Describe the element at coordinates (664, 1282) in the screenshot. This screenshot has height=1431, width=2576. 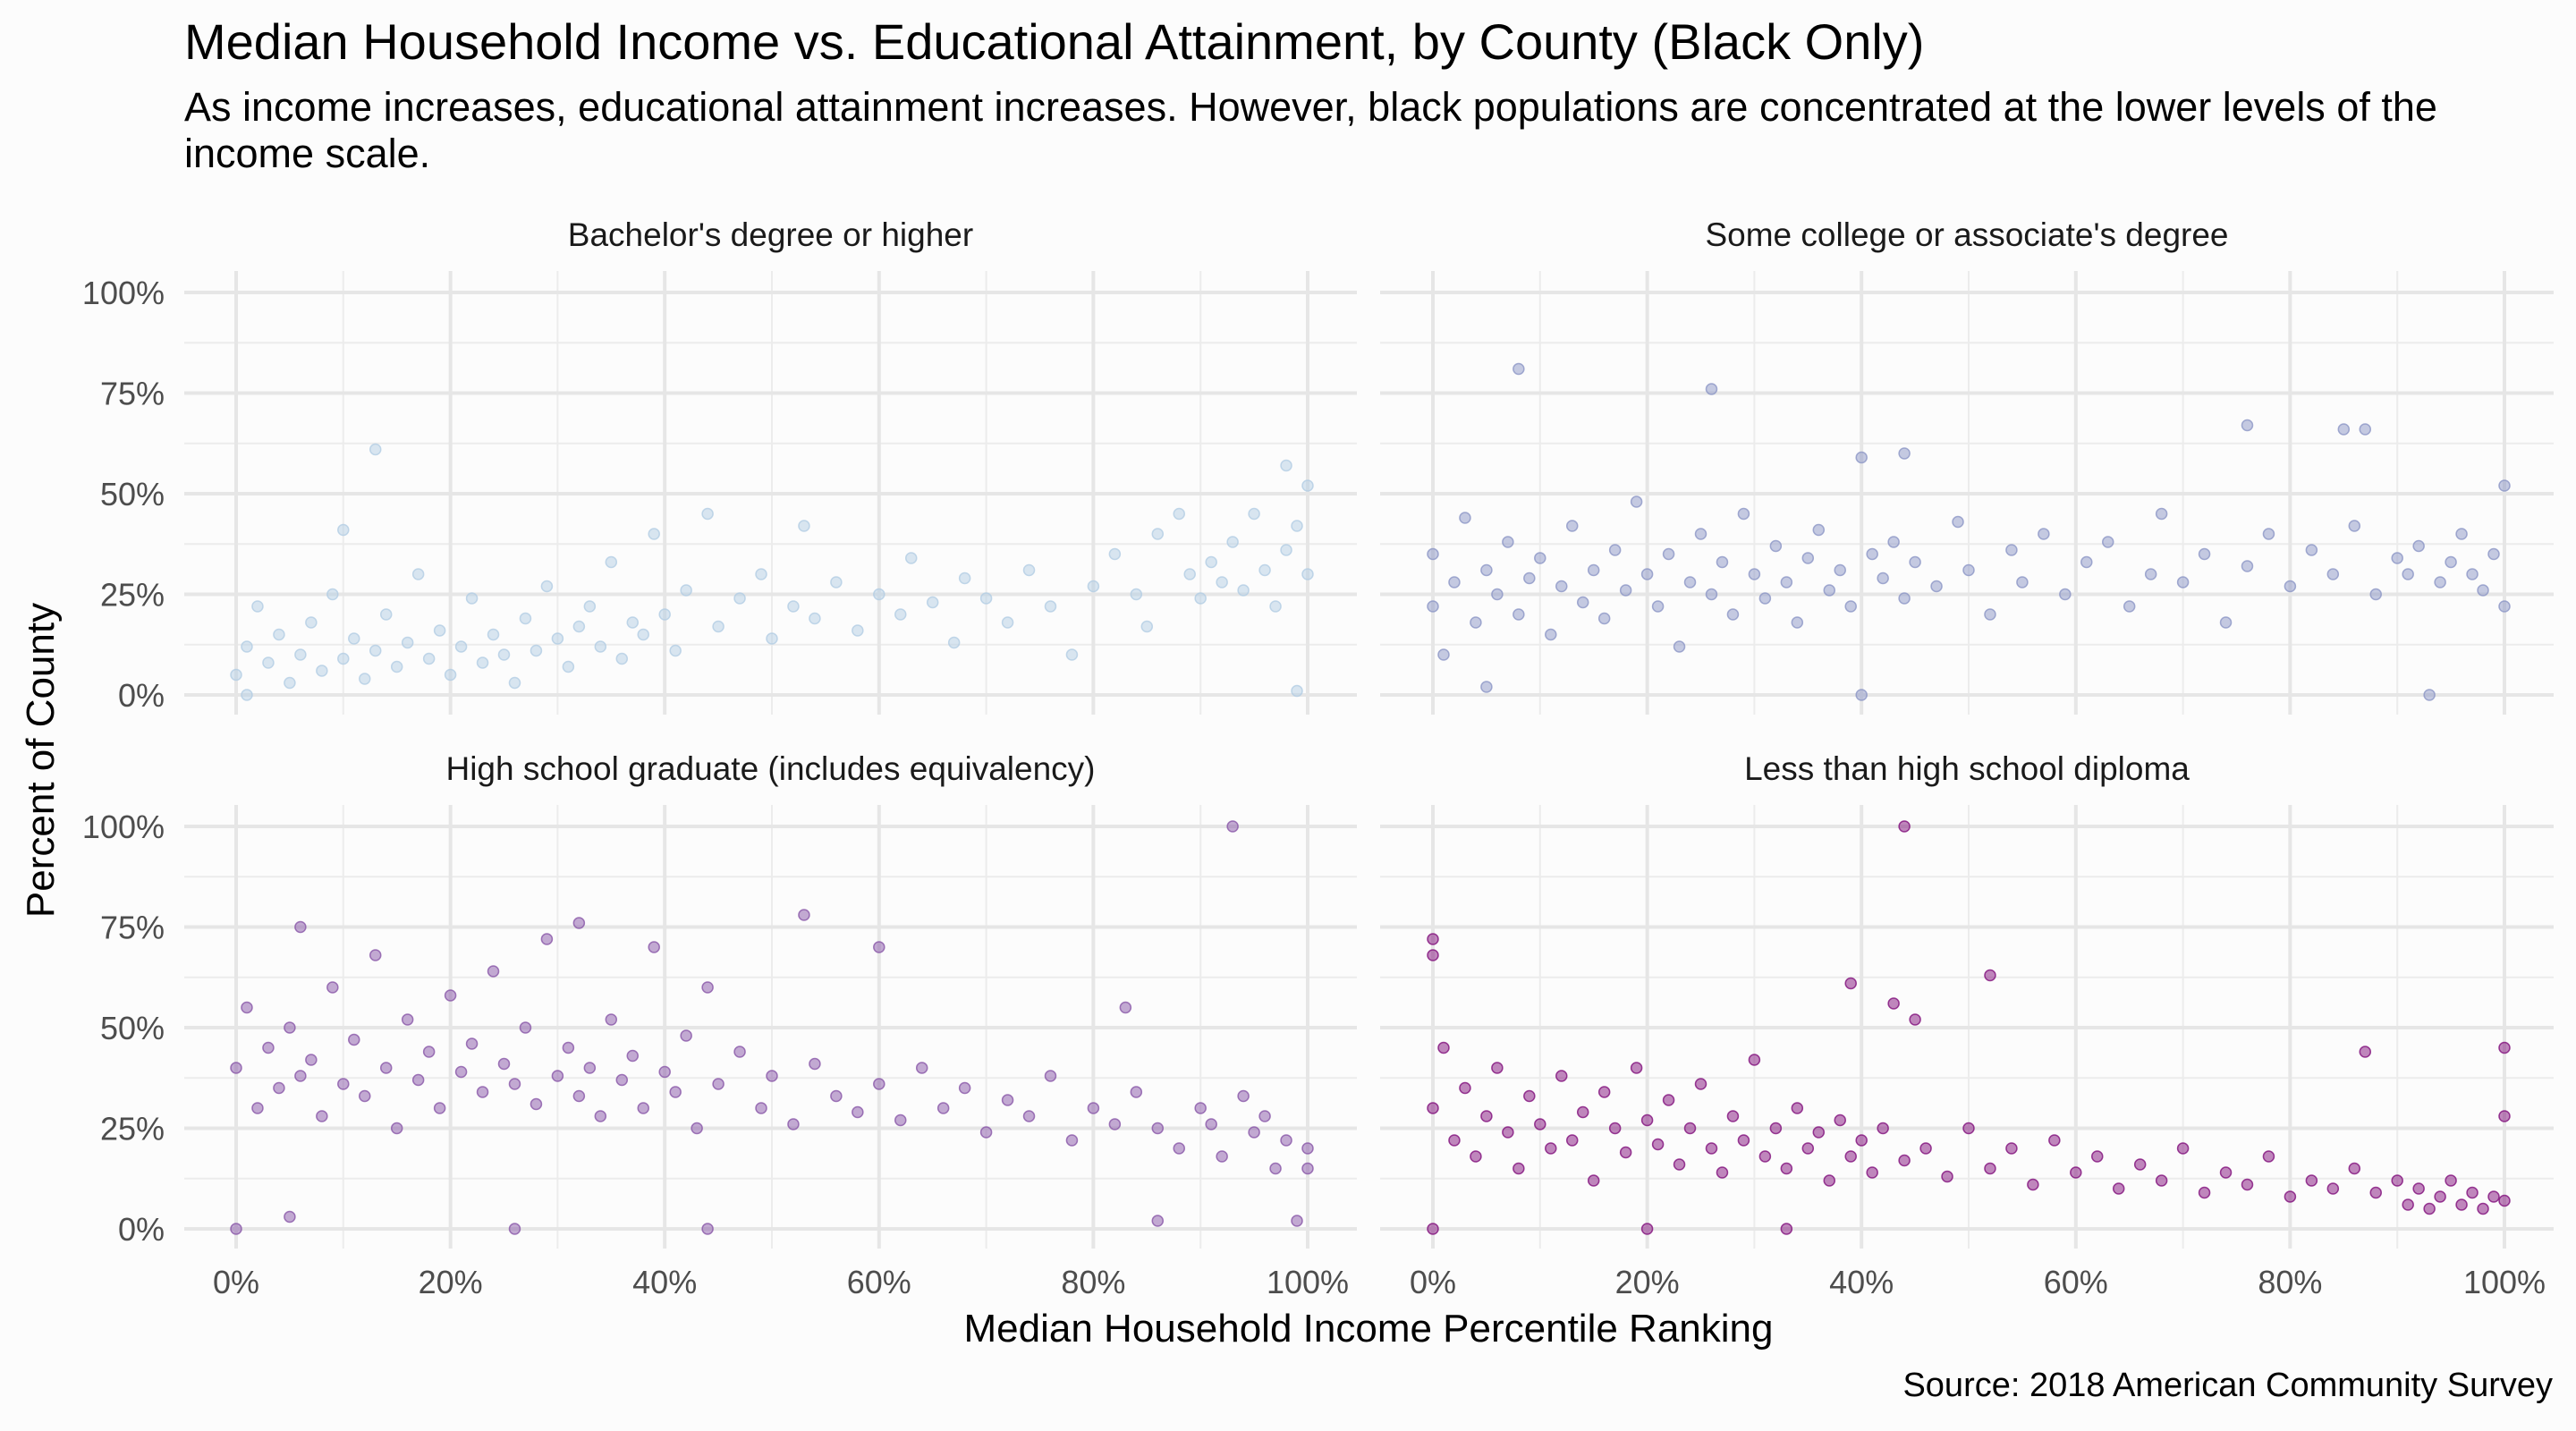
I see `x-tick-label: 40%` at that location.